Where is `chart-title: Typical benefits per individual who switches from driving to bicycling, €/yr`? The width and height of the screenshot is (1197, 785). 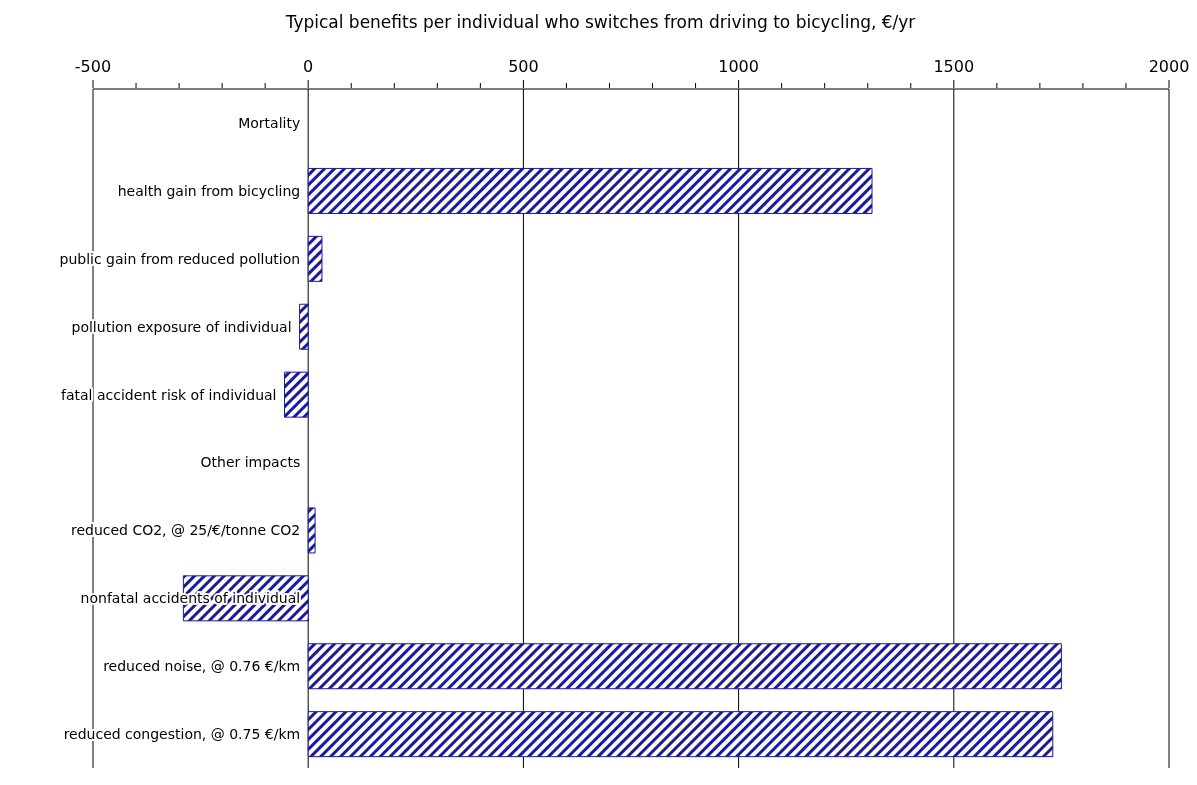
chart-title: Typical benefits per individual who switches from driving to bicycling, €/yr is located at coordinates (600, 22).